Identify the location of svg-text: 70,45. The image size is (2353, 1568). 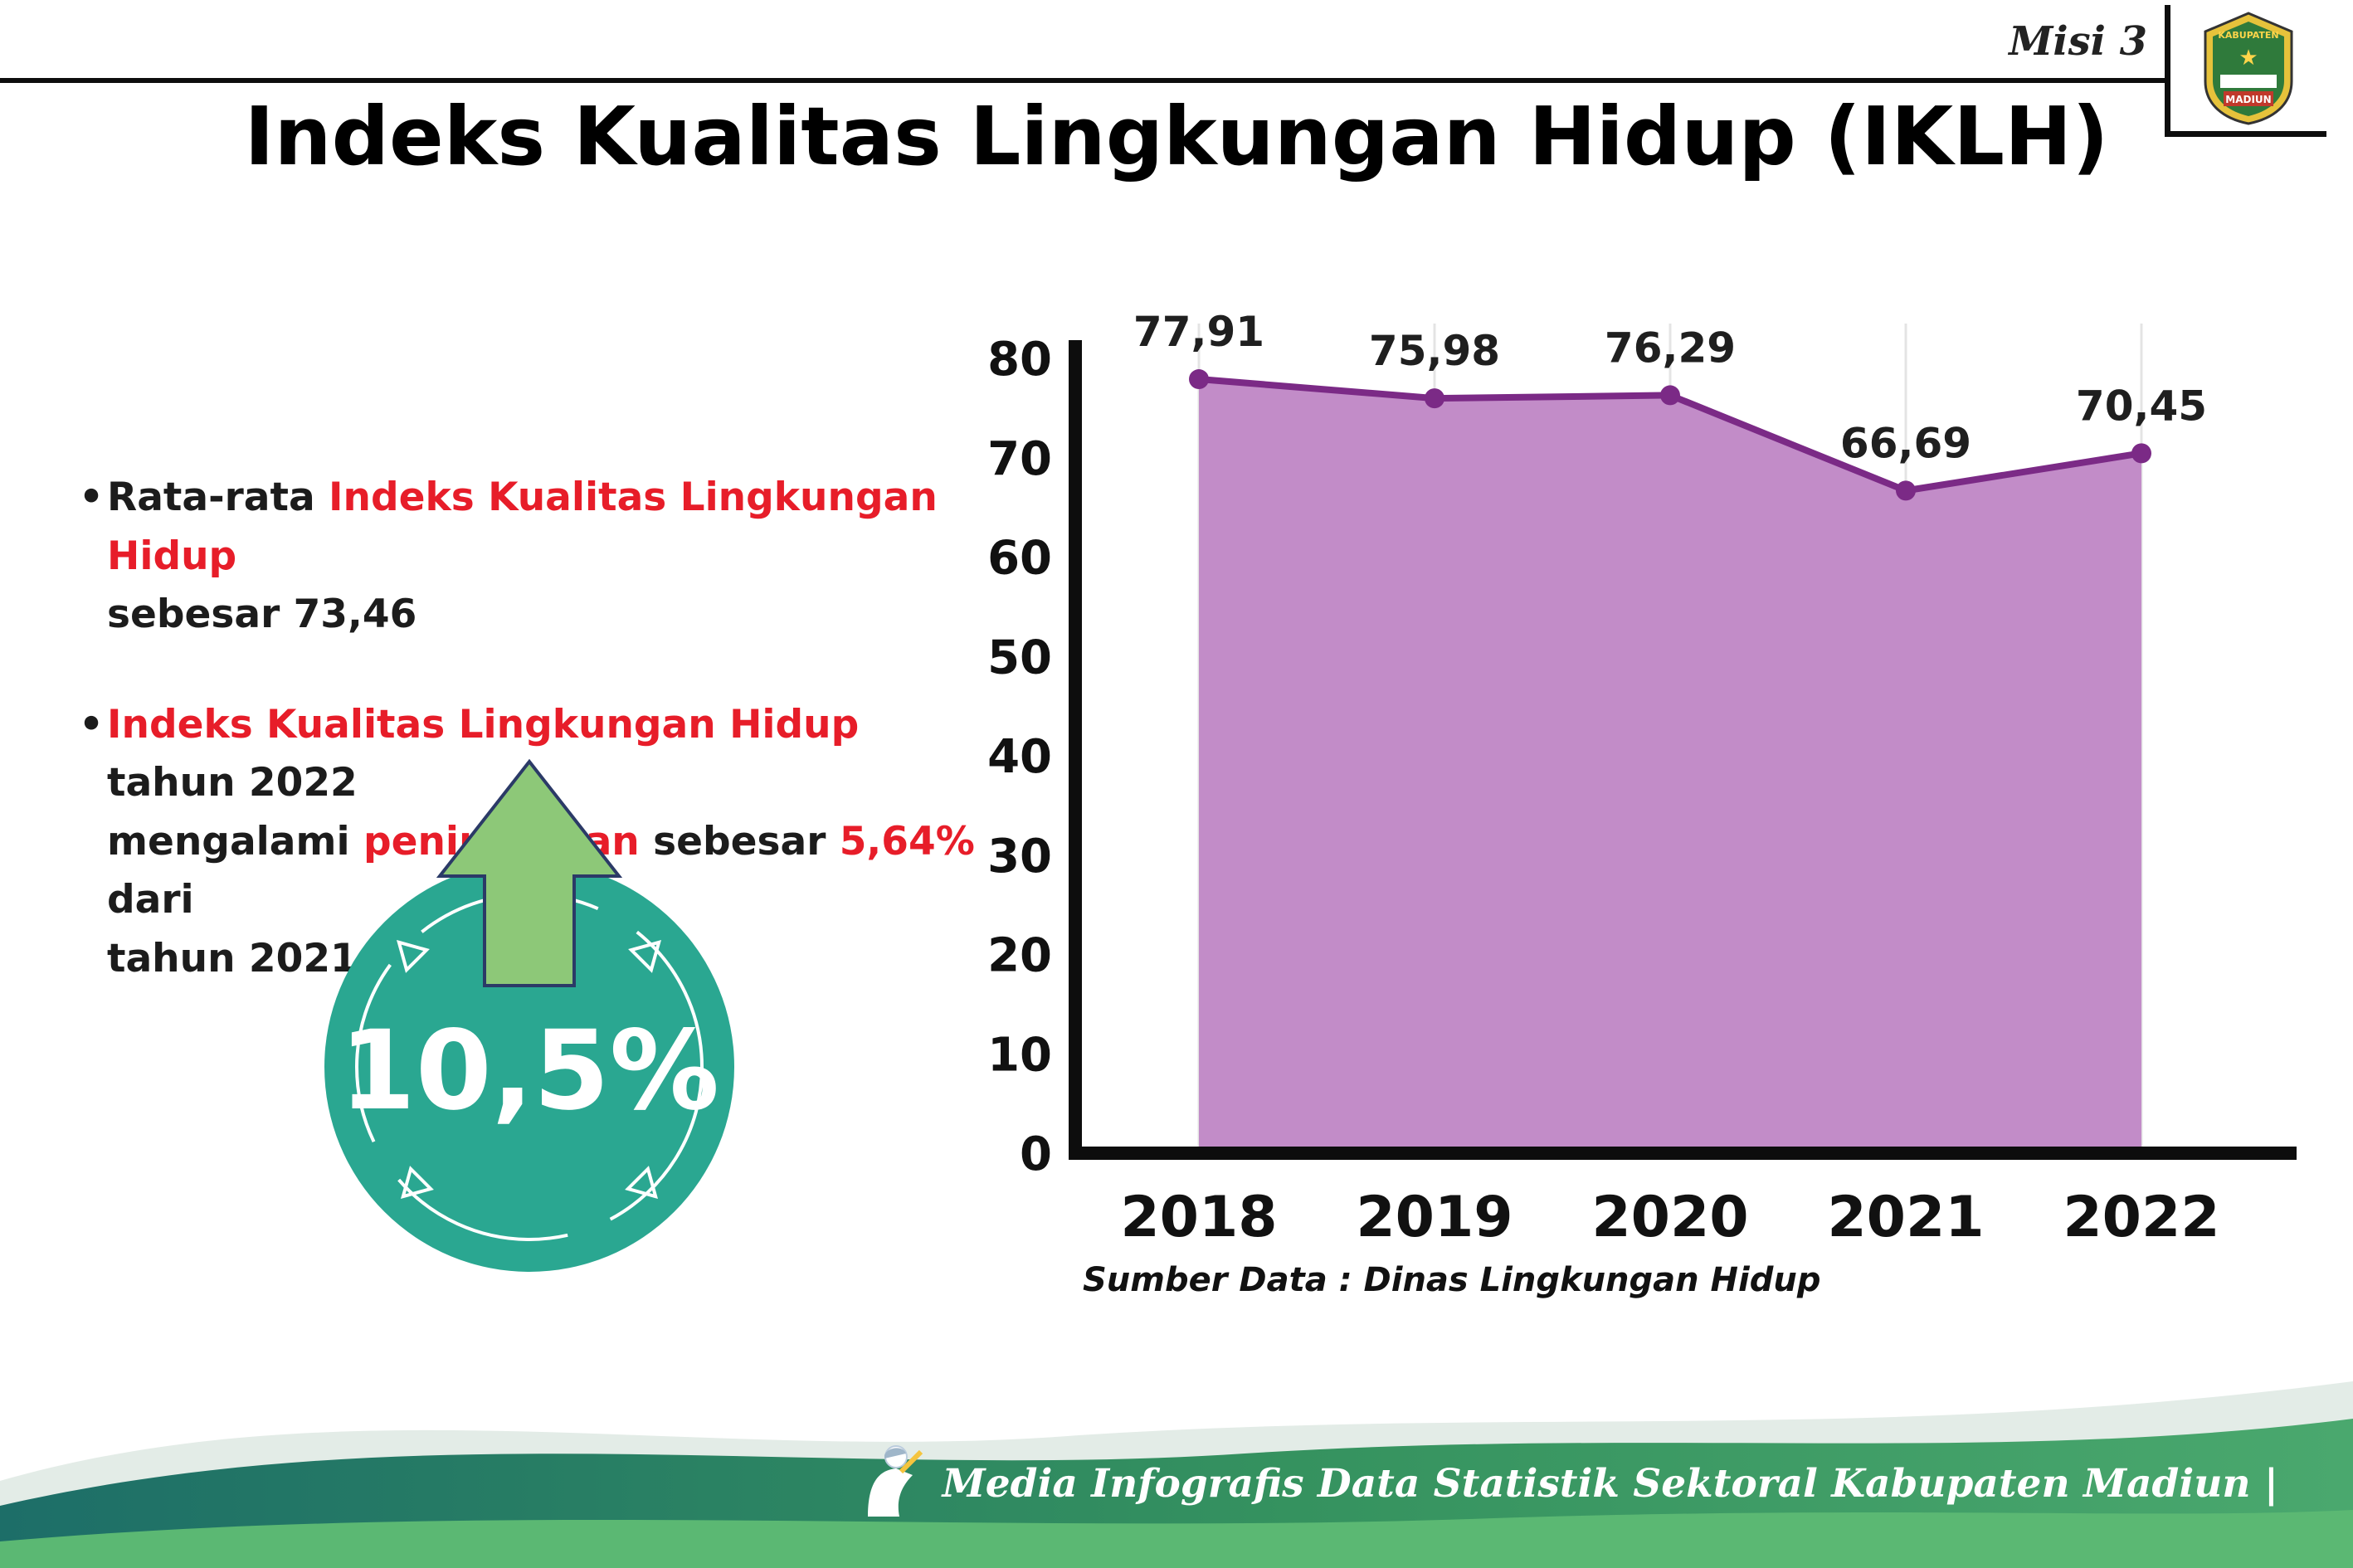
(2141, 406).